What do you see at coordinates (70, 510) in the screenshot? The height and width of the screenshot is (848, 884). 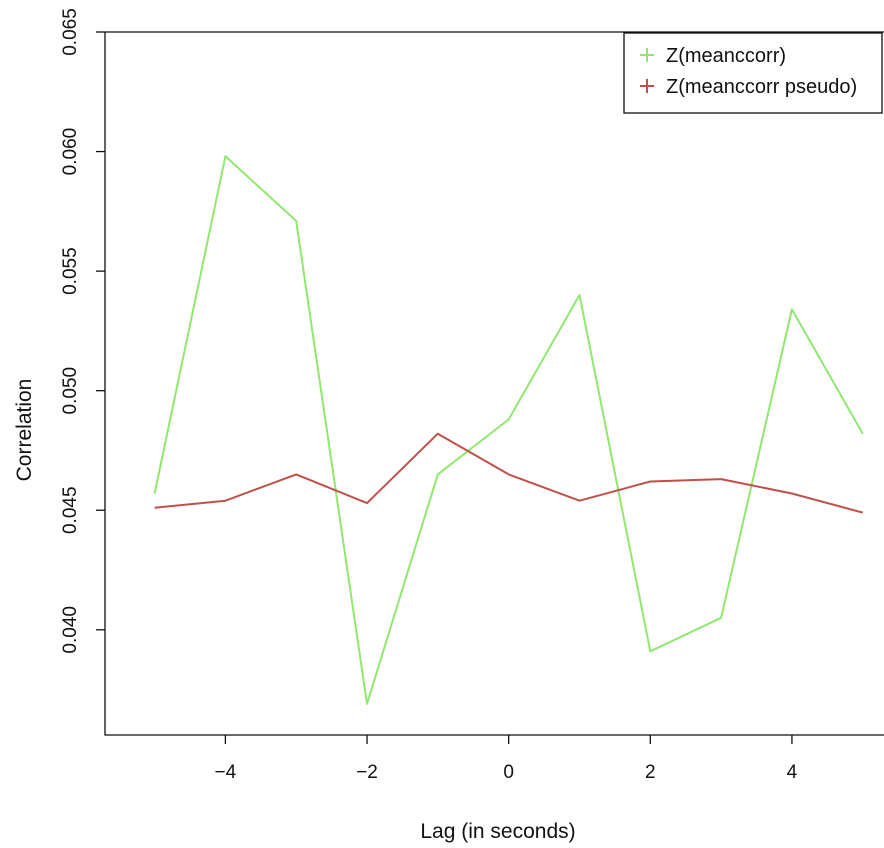 I see `y-tick-label: 0.045` at bounding box center [70, 510].